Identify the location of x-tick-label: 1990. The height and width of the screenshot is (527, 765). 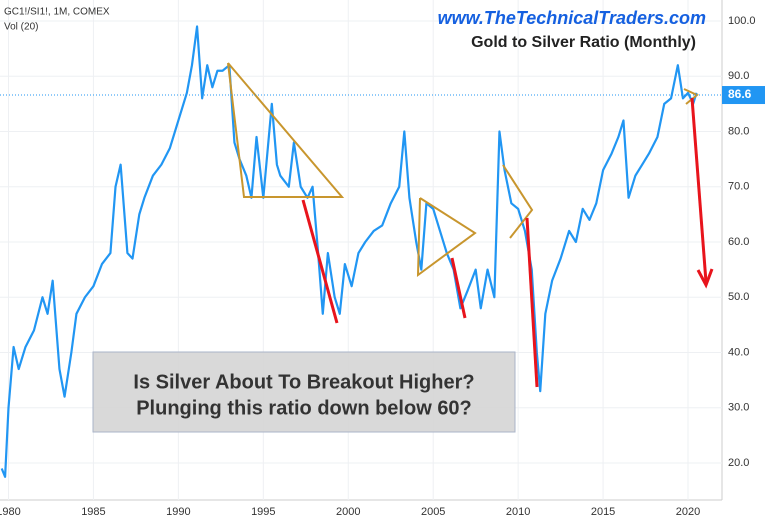
(178, 512).